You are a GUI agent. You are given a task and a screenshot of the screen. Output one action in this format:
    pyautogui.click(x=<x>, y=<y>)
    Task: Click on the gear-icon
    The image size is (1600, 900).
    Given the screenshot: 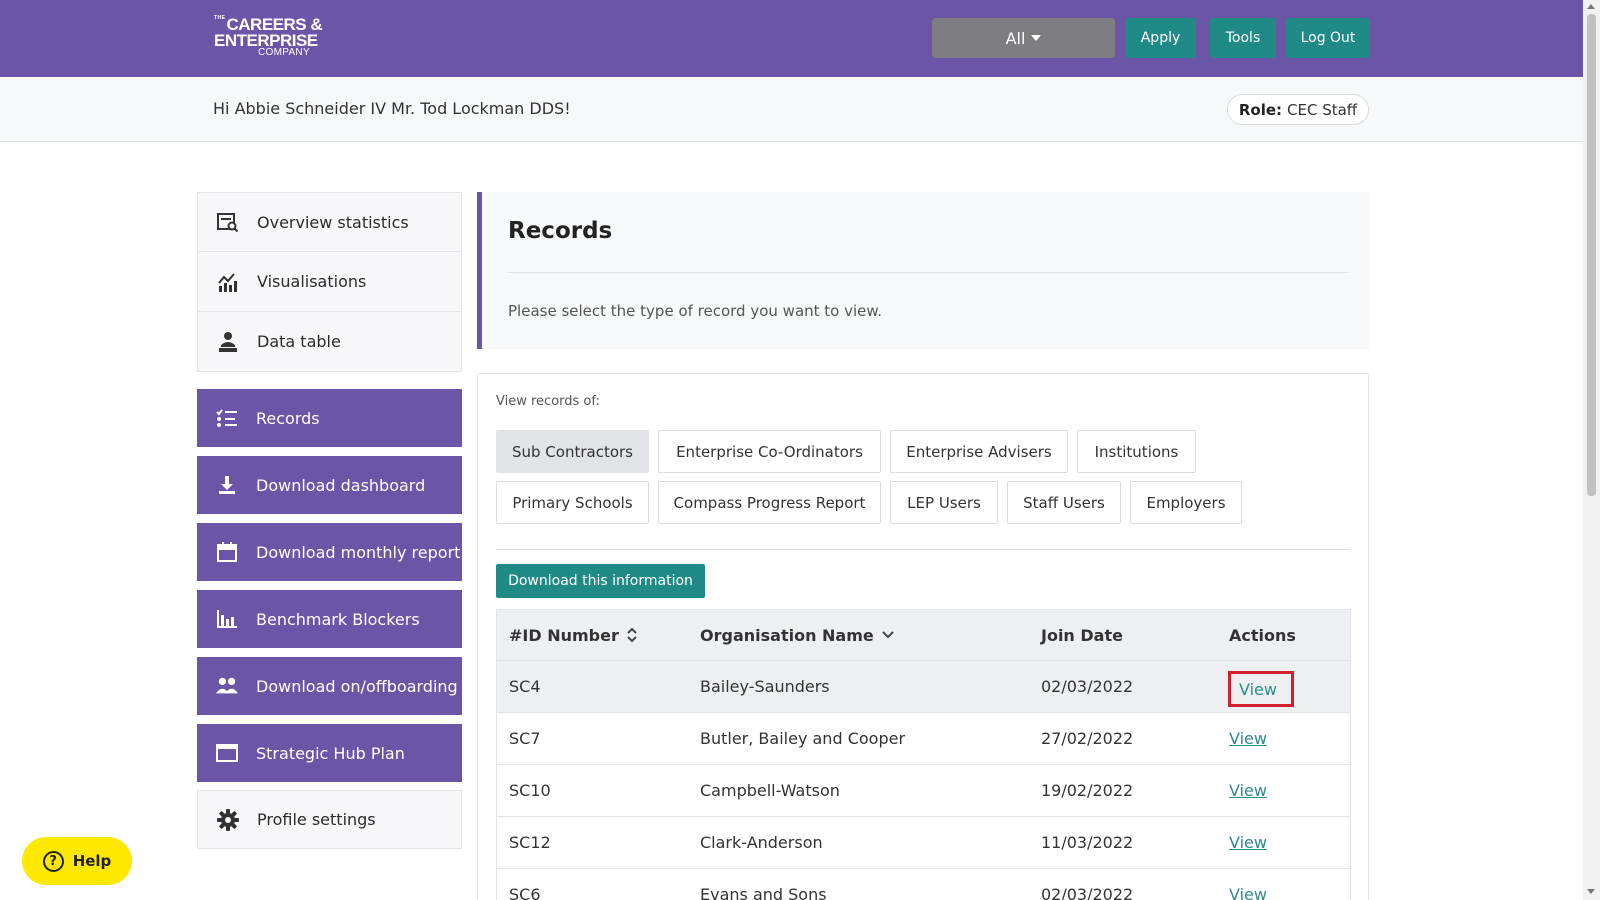 What is the action you would take?
    pyautogui.click(x=228, y=819)
    